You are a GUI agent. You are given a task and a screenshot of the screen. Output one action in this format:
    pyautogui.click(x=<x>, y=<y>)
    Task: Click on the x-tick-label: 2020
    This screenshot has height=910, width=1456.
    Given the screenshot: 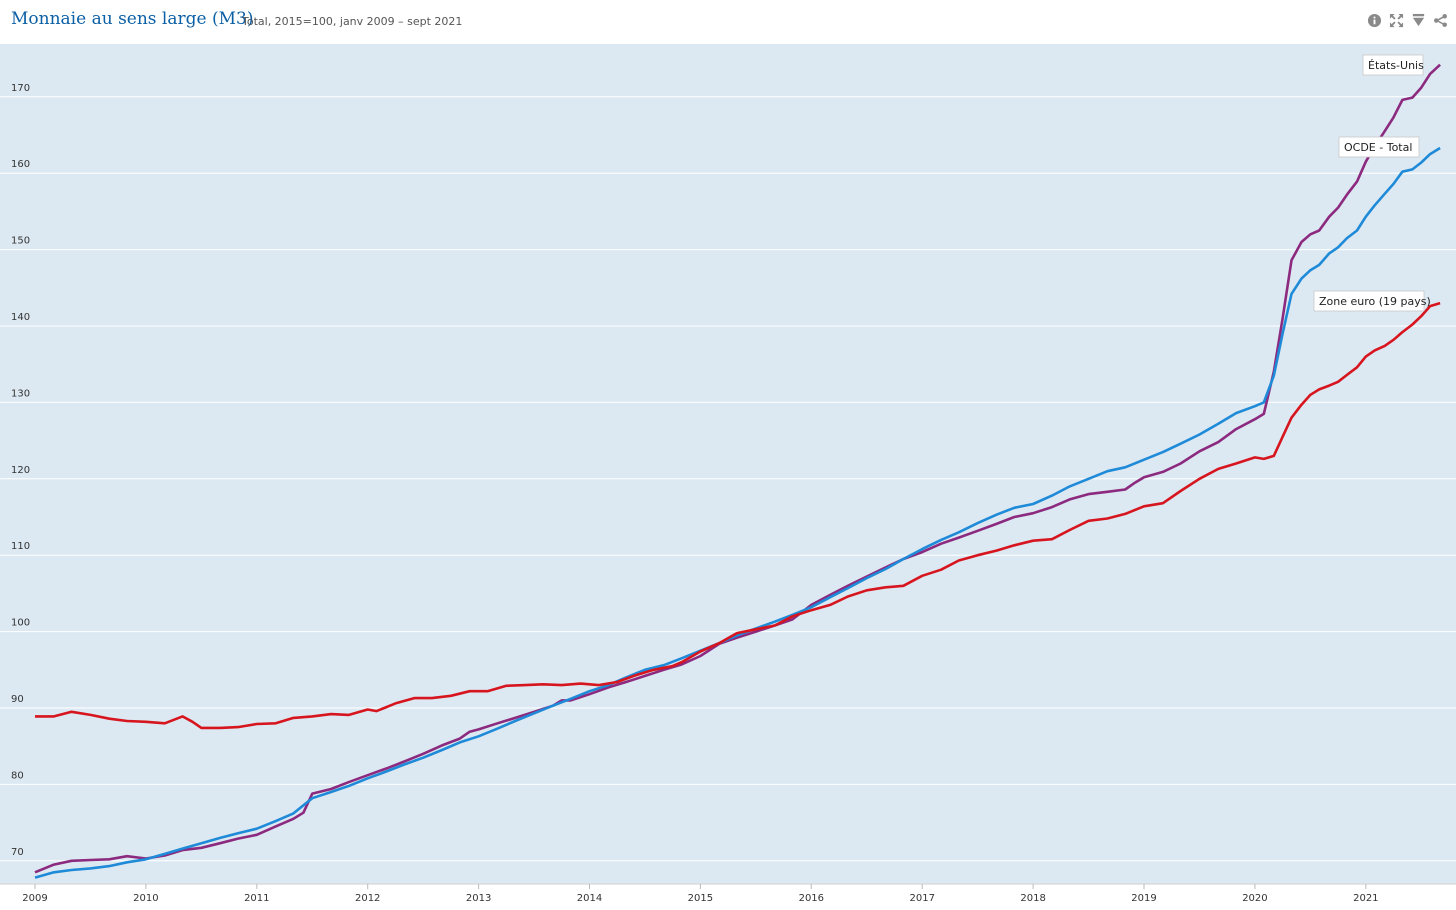 What is the action you would take?
    pyautogui.click(x=1254, y=898)
    